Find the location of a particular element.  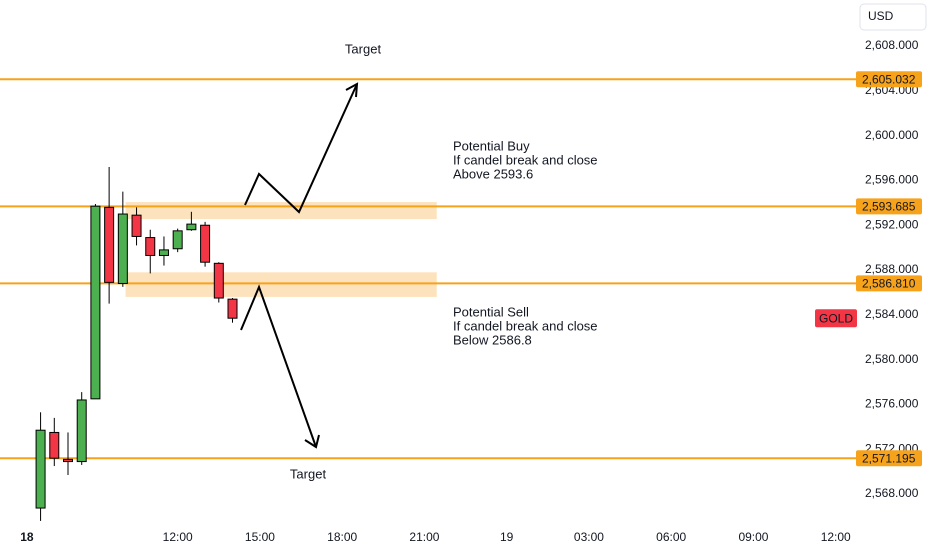

buy-arrow is located at coordinates (301, 148).